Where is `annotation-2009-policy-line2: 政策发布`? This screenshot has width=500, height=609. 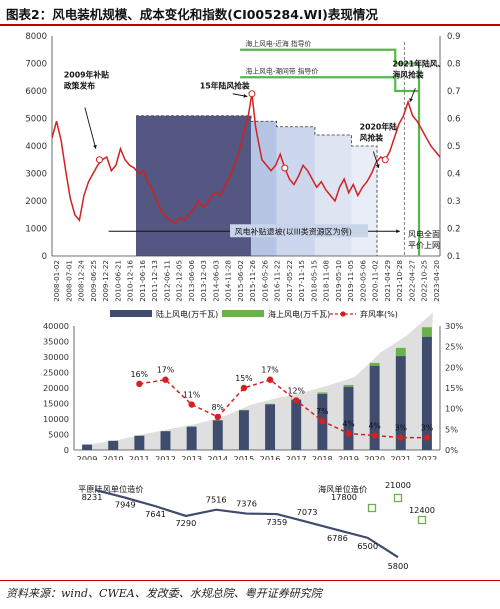
annotation-2009-policy-line2: 政策发布 is located at coordinates (79, 85).